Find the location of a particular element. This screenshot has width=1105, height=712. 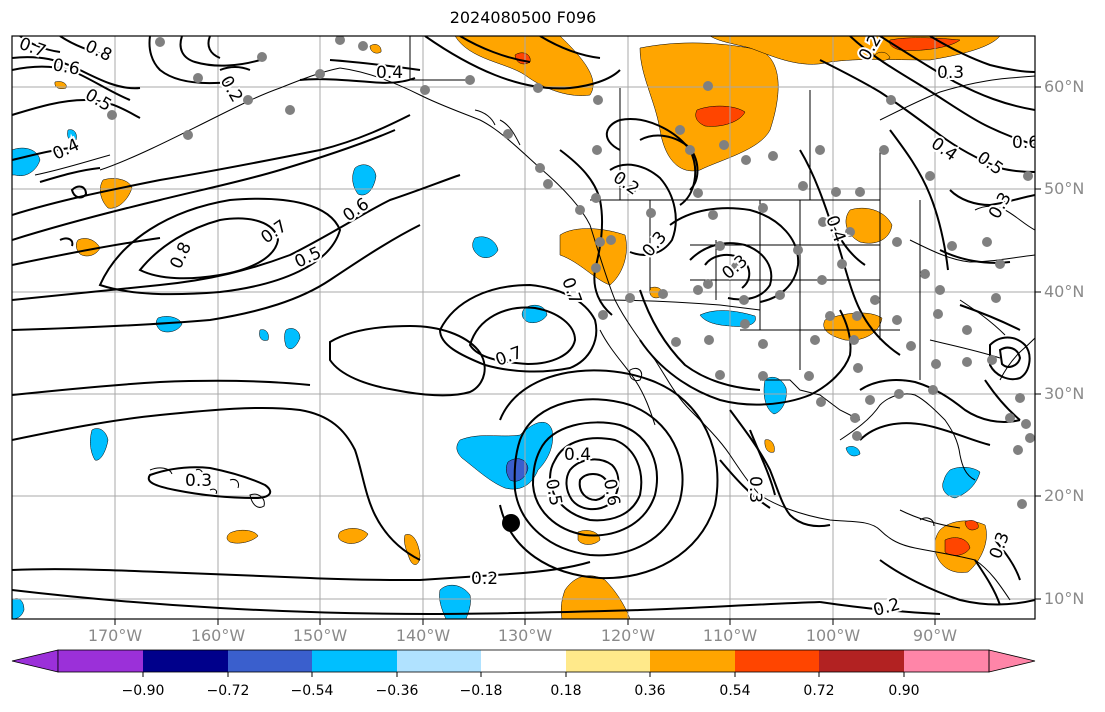

colorbar-tick-label: 0.36 is located at coordinates (650, 691).